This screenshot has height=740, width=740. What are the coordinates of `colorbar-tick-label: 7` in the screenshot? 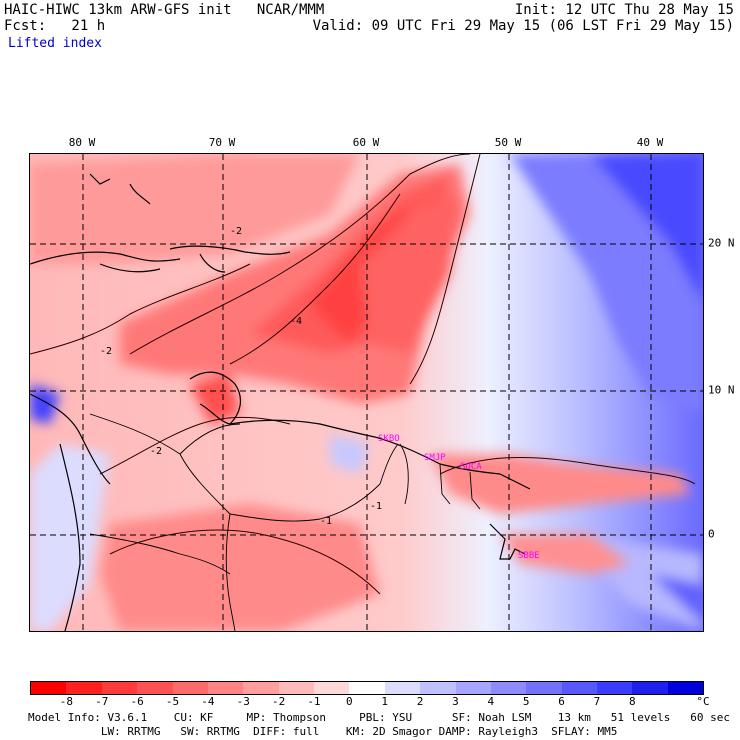 It's located at (597, 701).